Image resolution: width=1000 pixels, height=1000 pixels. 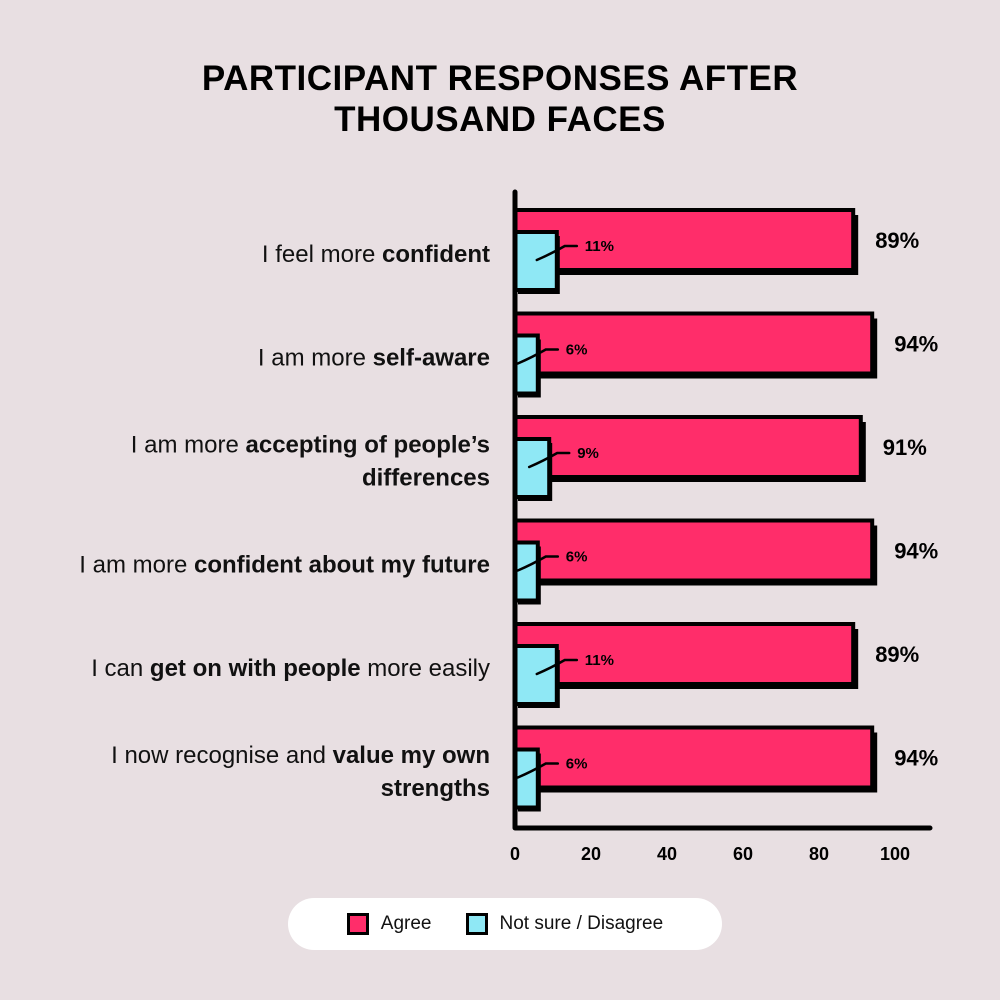 What do you see at coordinates (374, 358) in the screenshot?
I see `category-label-2-line-1: I am more self-aware` at bounding box center [374, 358].